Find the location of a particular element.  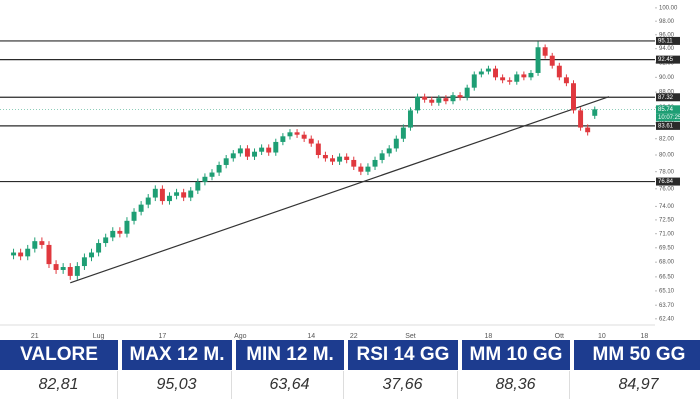

y-tick-label: 90.00 is located at coordinates (667, 78).